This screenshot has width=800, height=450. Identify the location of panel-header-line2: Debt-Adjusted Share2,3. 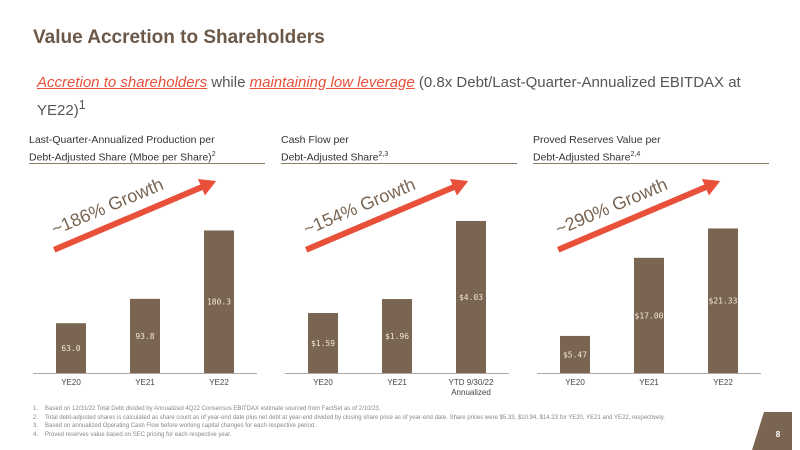
(335, 157).